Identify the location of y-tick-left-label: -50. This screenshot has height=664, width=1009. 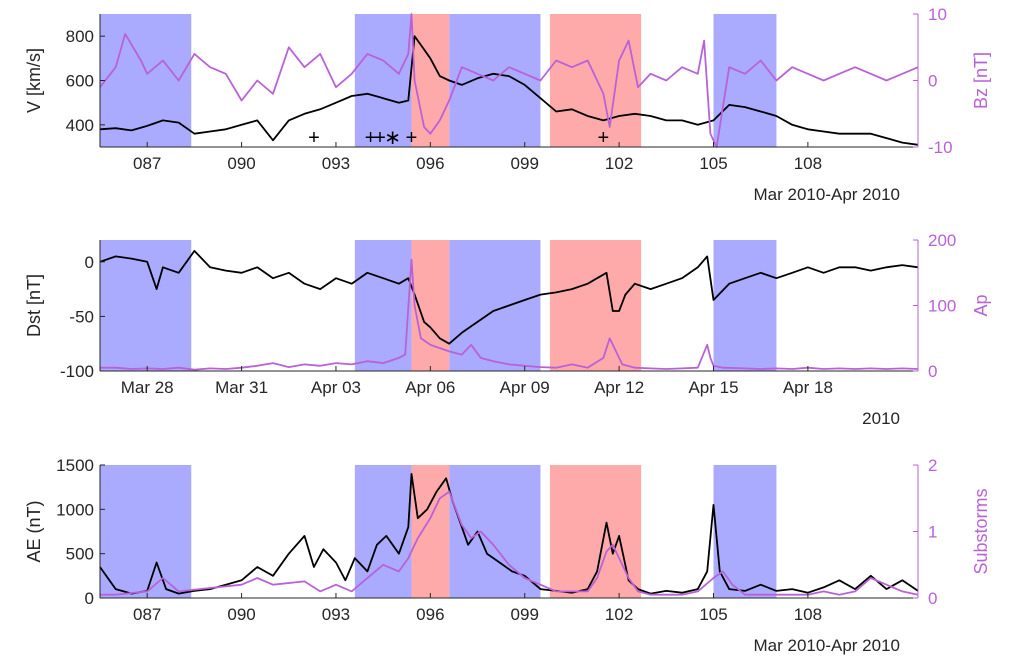
(81, 316).